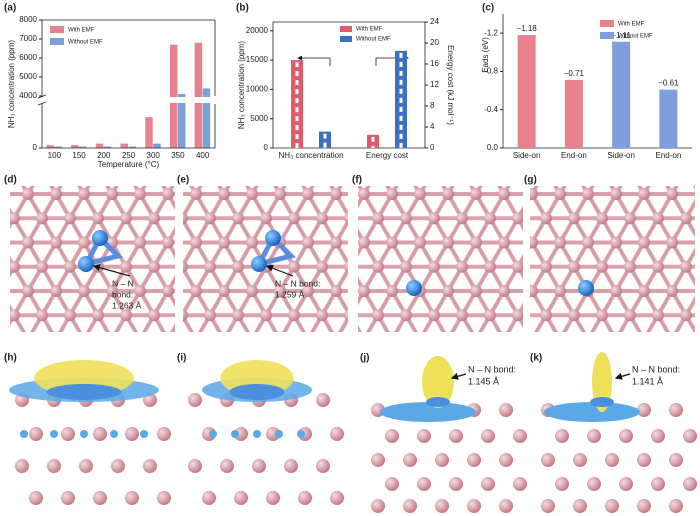 The width and height of the screenshot is (700, 516). What do you see at coordinates (273, 238) in the screenshot?
I see `n-atom` at bounding box center [273, 238].